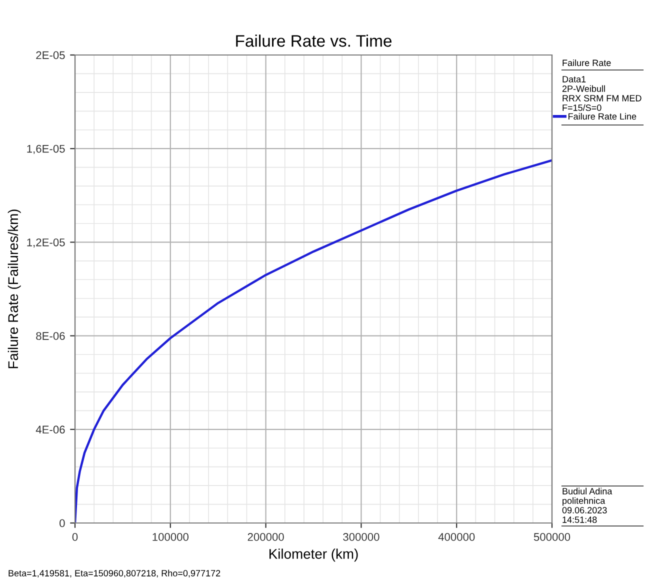  I want to click on x-tick-label: 300000, so click(361, 537).